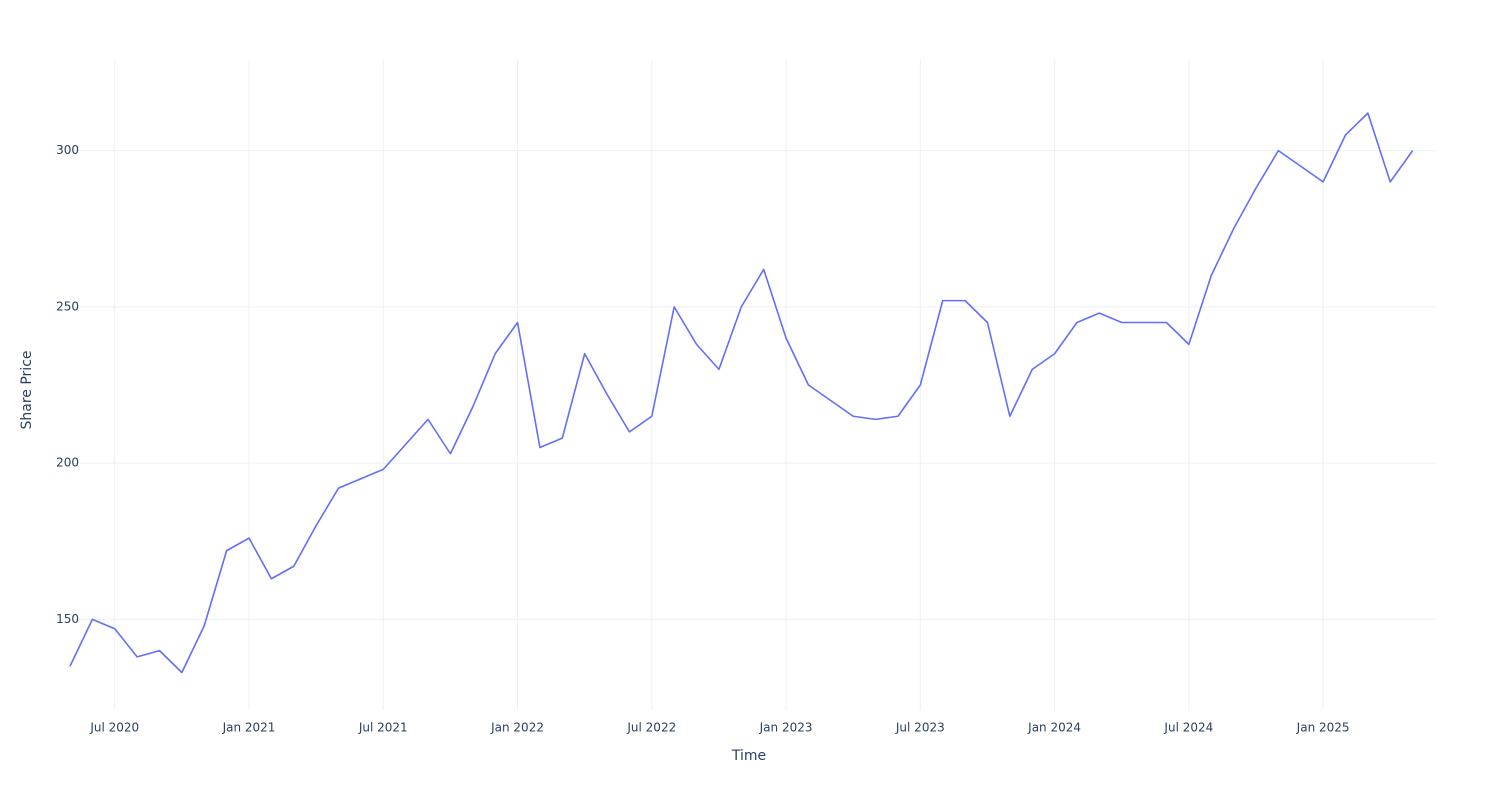 Image resolution: width=1500 pixels, height=800 pixels. What do you see at coordinates (249, 728) in the screenshot?
I see `x-tick-label: Jan 2021` at bounding box center [249, 728].